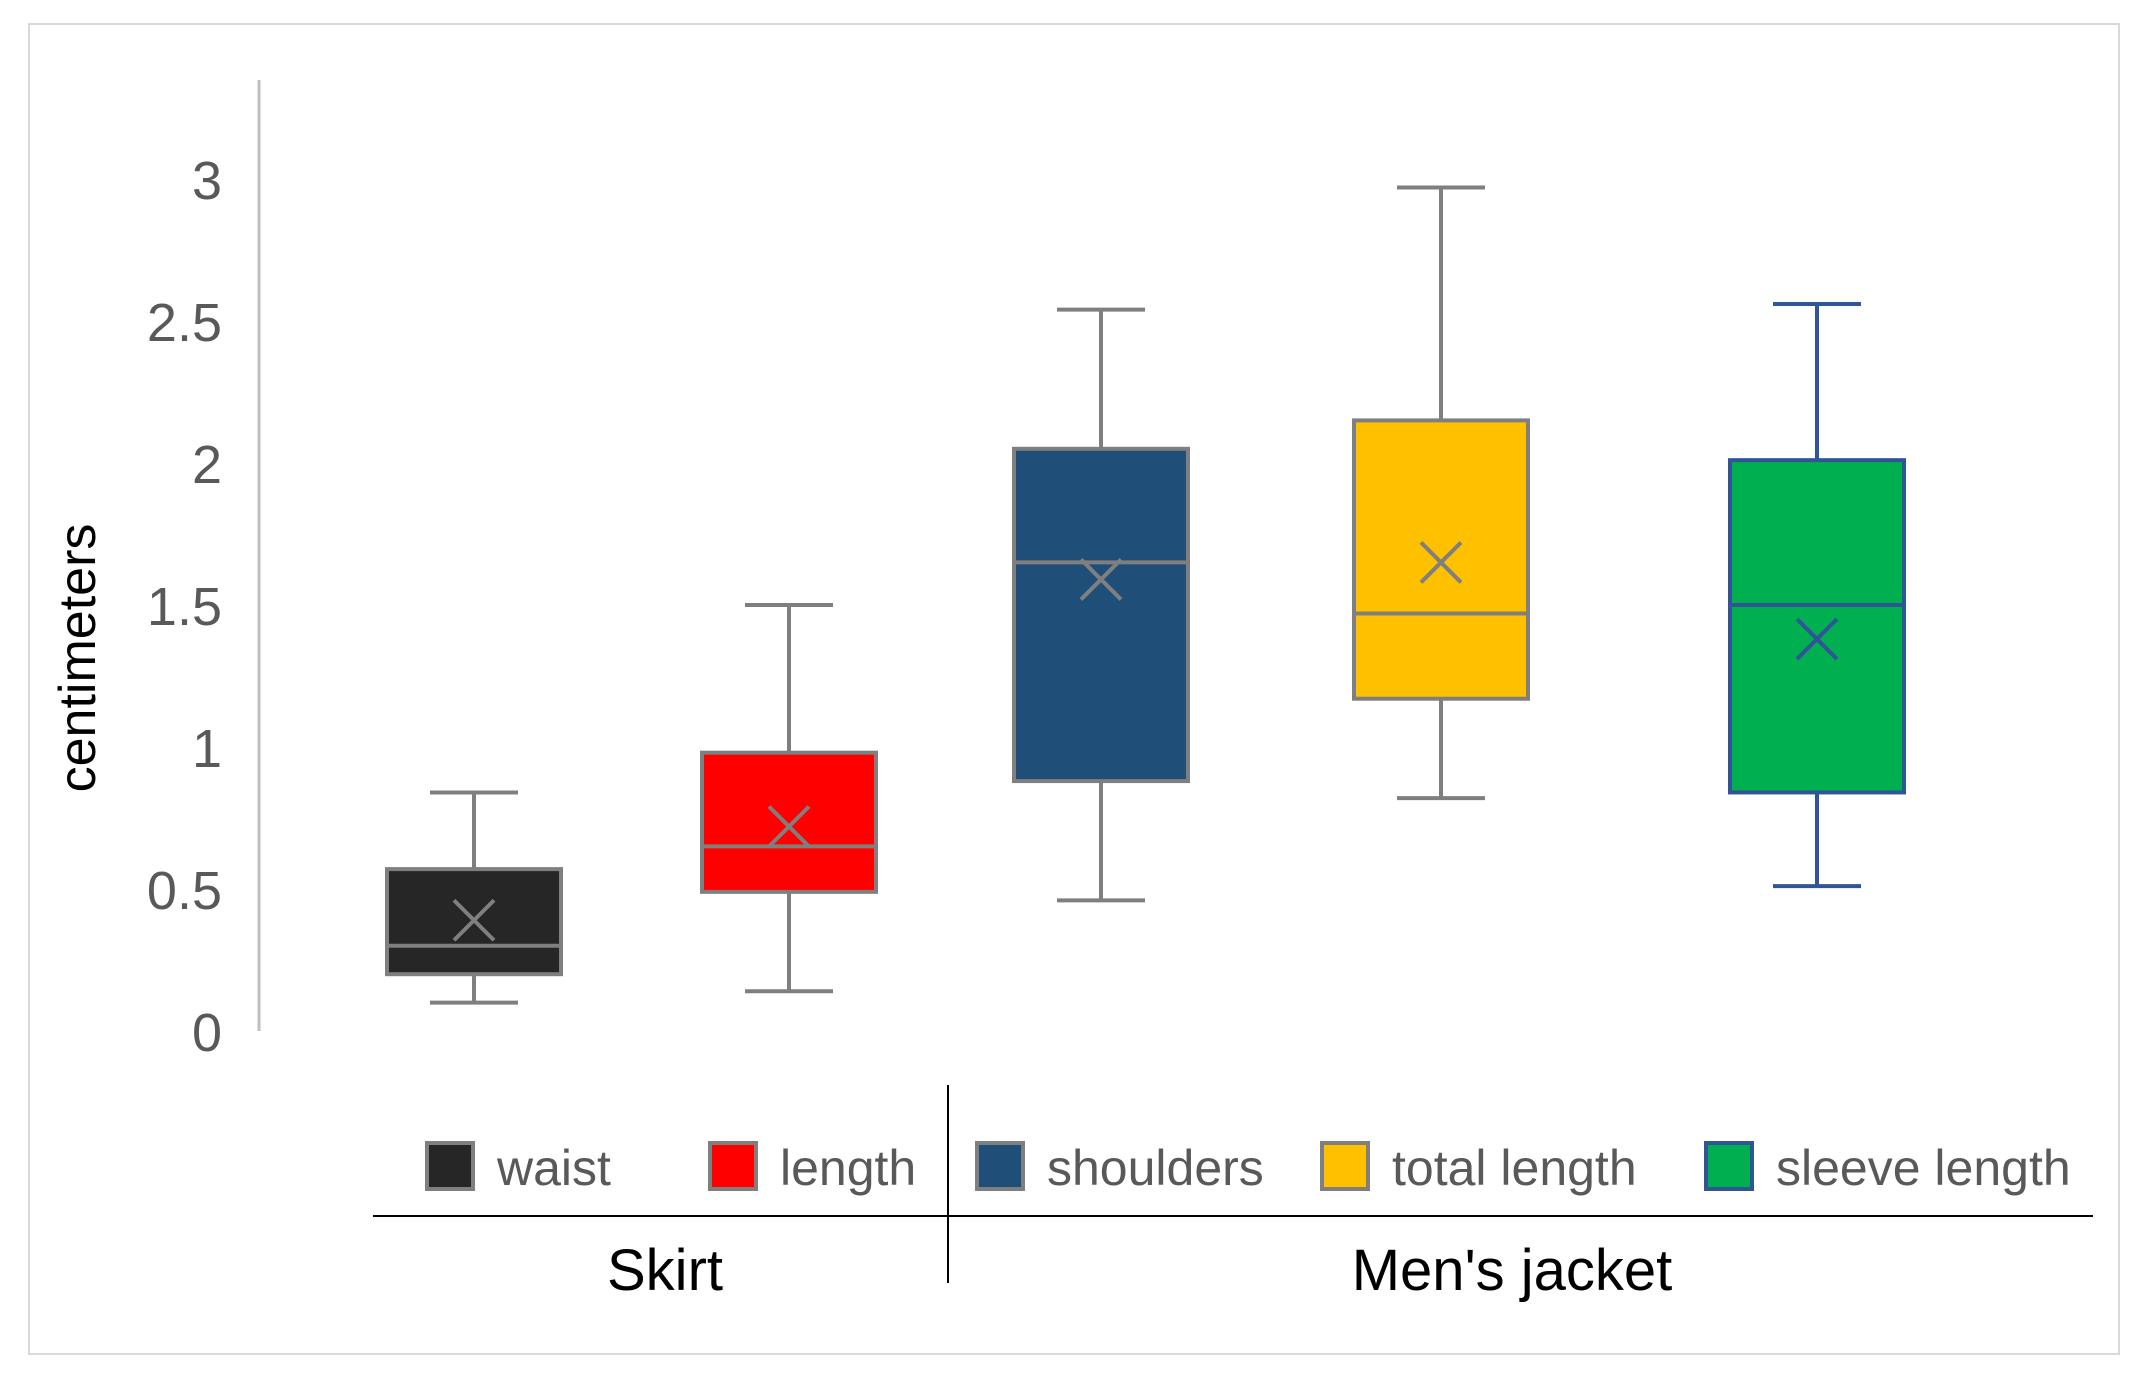  I want to click on box-shoulders, so click(1101, 605).